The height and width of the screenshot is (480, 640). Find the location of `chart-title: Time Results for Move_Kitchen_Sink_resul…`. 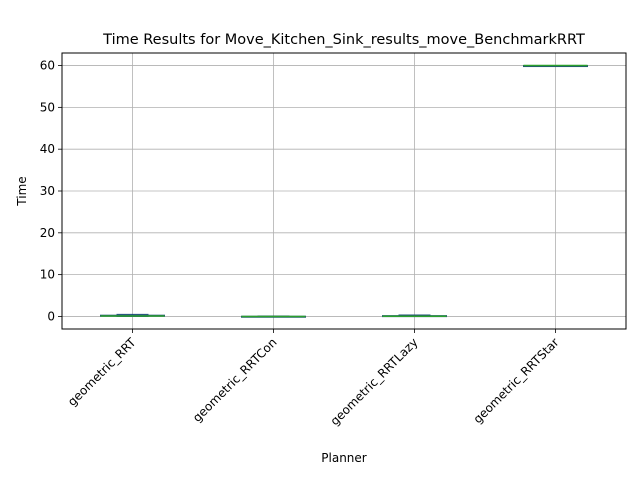

chart-title: Time Results for Move_Kitchen_Sink_resul… is located at coordinates (343, 40).